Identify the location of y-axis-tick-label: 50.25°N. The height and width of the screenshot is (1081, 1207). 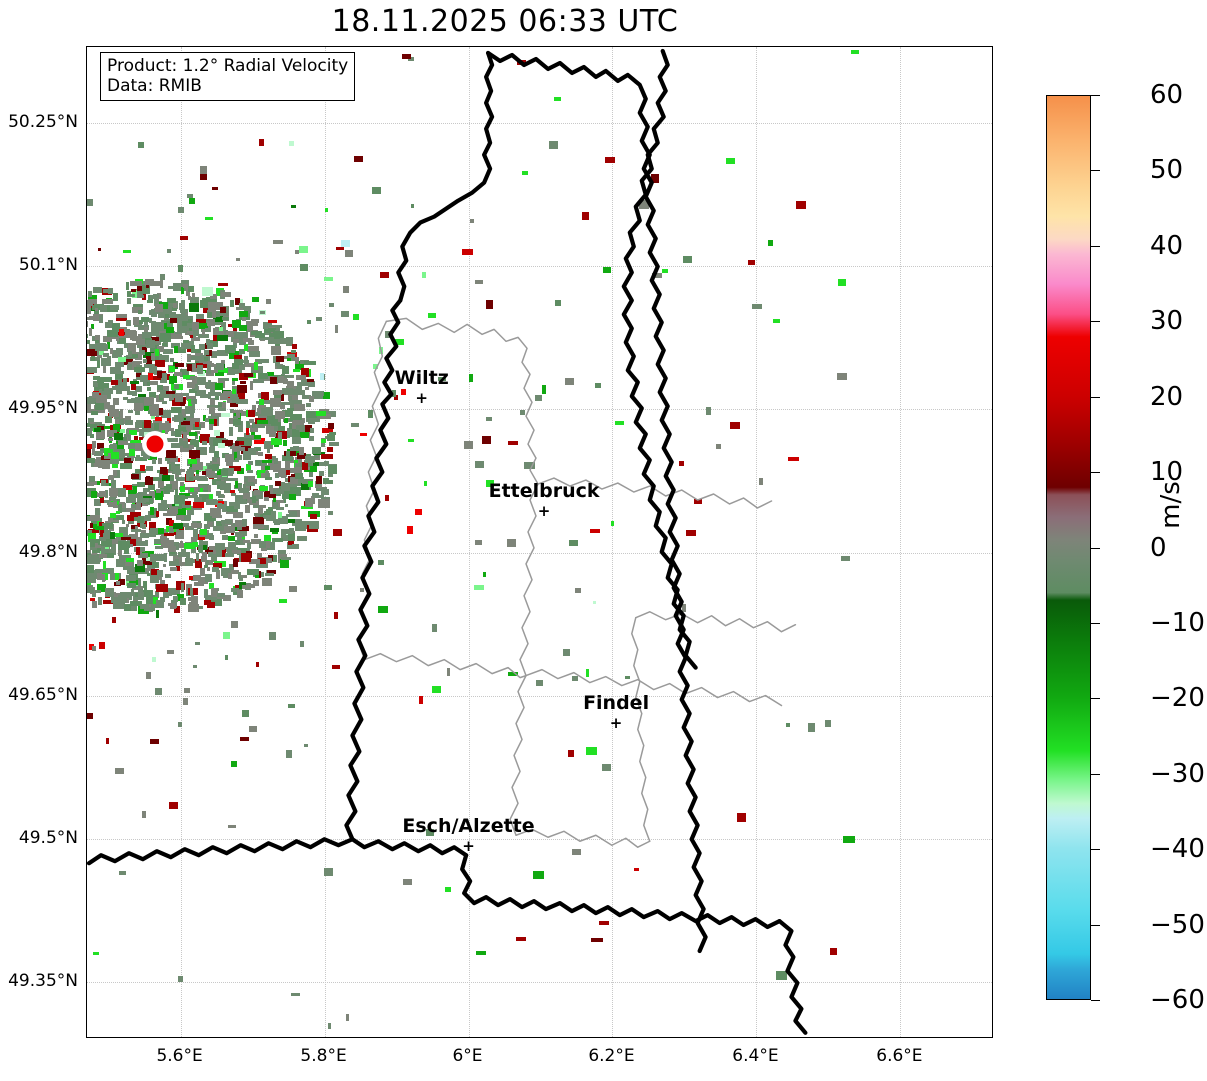
(43, 122).